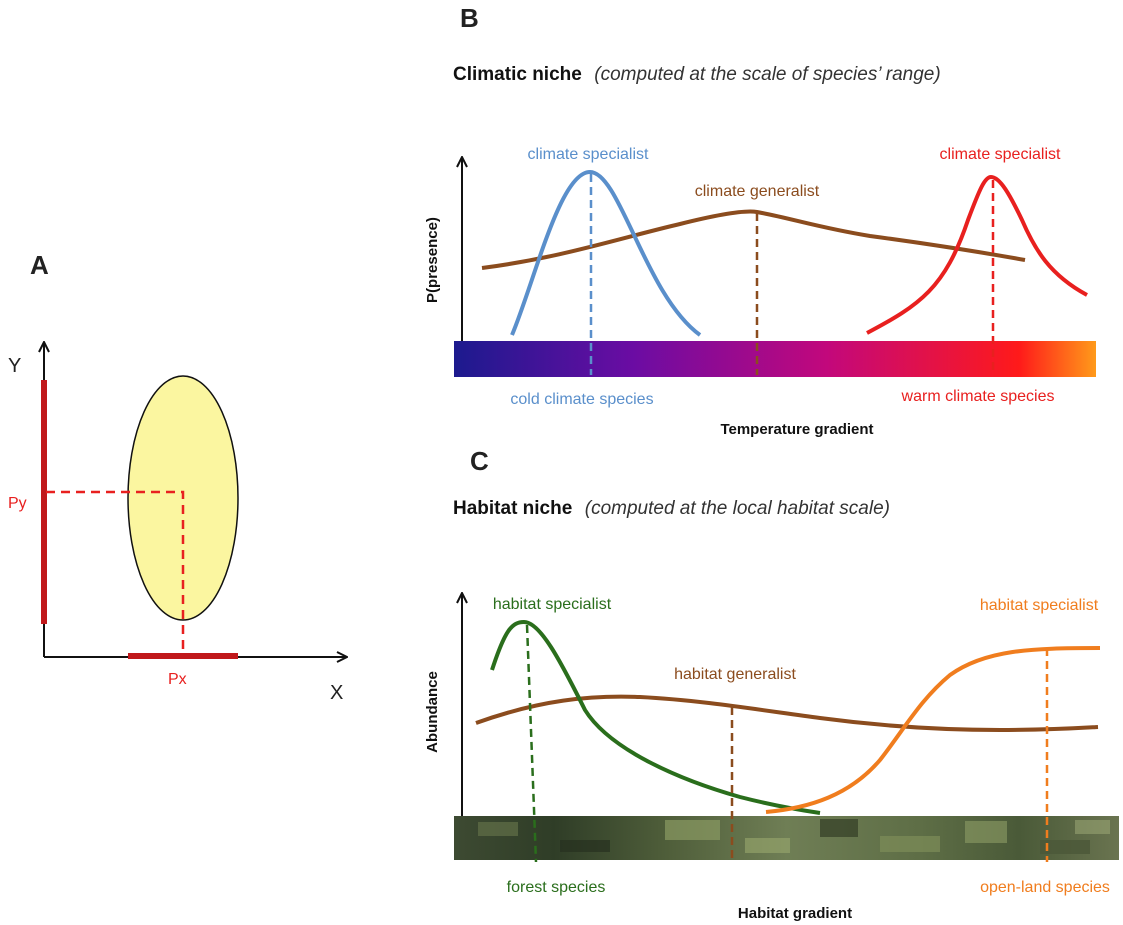 This screenshot has width=1123, height=925. I want to click on panel-b-letter: B, so click(469, 18).